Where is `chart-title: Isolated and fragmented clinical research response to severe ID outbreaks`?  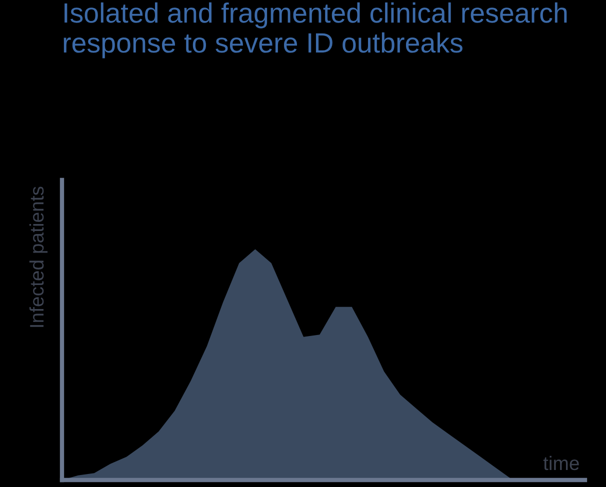
chart-title: Isolated and fragmented clinical research response to severe ID outbreaks is located at coordinates (315, 30).